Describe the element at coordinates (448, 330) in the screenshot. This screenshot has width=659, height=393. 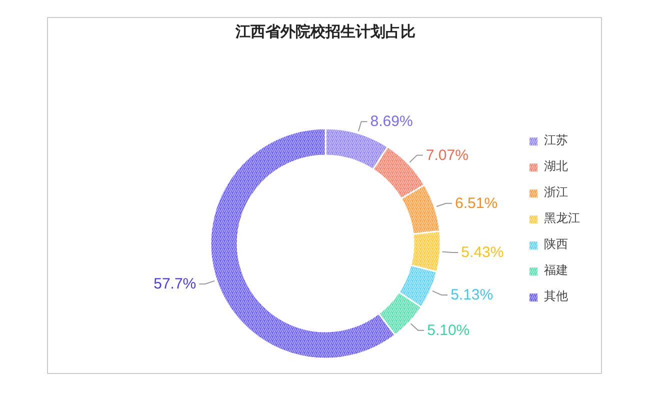
I see `data-label: 5.10%` at that location.